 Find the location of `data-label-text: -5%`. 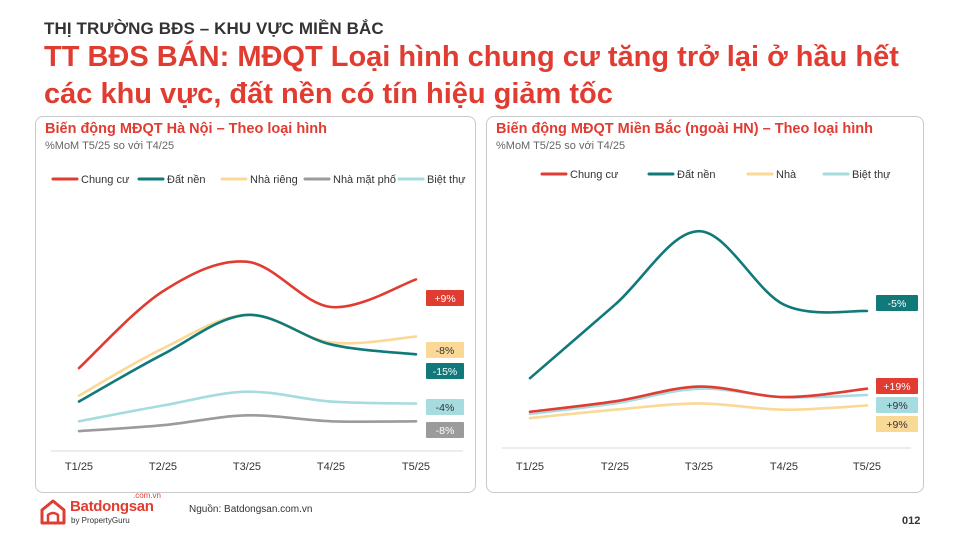

data-label-text: -5% is located at coordinates (897, 304).